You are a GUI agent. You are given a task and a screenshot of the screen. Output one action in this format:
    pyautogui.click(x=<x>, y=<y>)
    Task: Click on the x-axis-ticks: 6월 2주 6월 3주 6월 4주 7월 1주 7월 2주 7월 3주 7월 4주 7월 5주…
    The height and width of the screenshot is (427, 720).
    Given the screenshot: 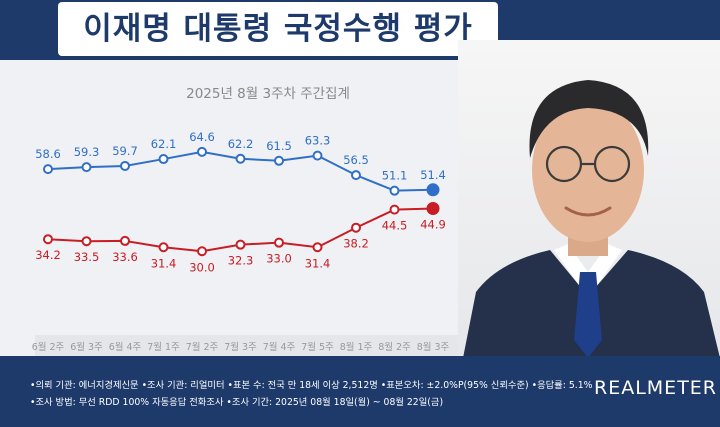 What is the action you would take?
    pyautogui.click(x=241, y=347)
    